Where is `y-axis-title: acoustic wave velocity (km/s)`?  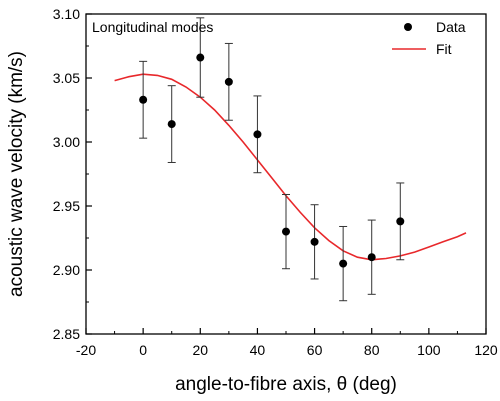 y-axis-title: acoustic wave velocity (km/s) is located at coordinates (16, 174).